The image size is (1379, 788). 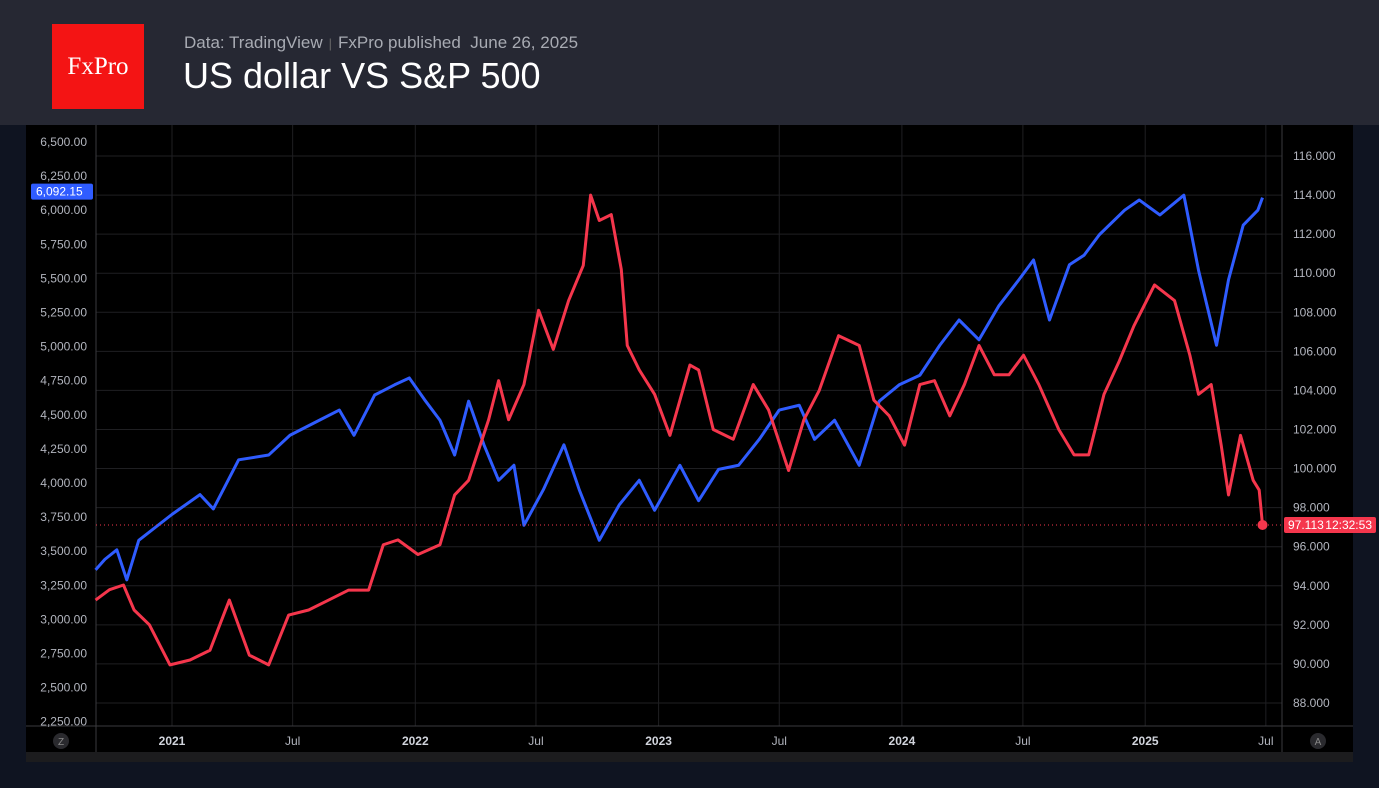 What do you see at coordinates (63, 381) in the screenshot?
I see `left-axis-tick: 4,750.00` at bounding box center [63, 381].